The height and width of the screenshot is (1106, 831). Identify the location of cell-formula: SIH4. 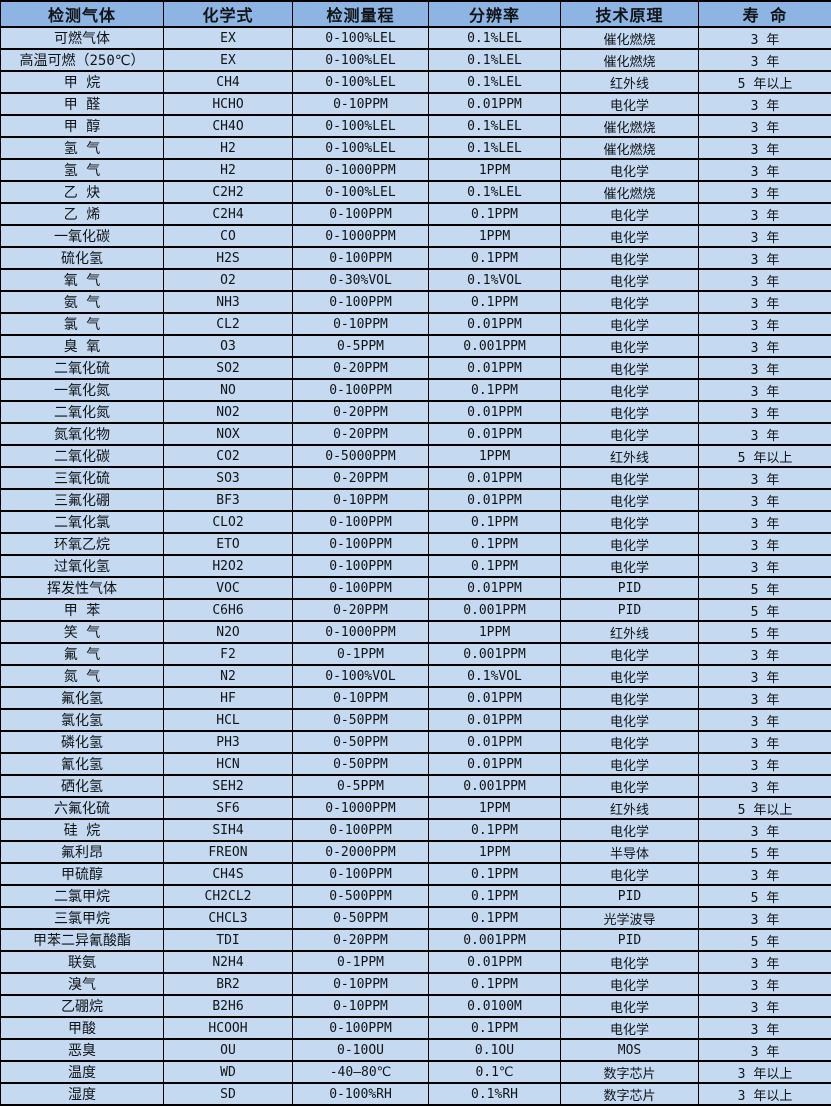
(228, 830).